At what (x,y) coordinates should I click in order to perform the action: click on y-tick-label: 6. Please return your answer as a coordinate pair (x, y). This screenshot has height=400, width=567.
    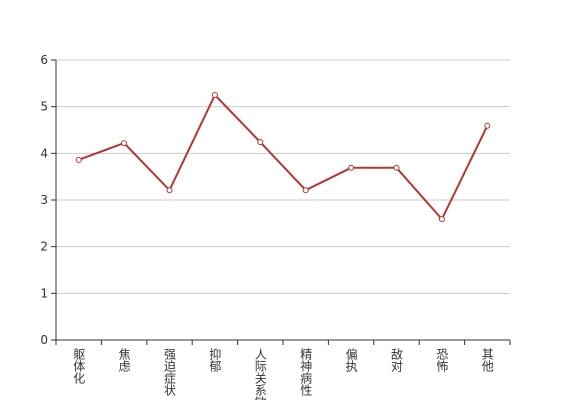
    Looking at the image, I should click on (44, 60).